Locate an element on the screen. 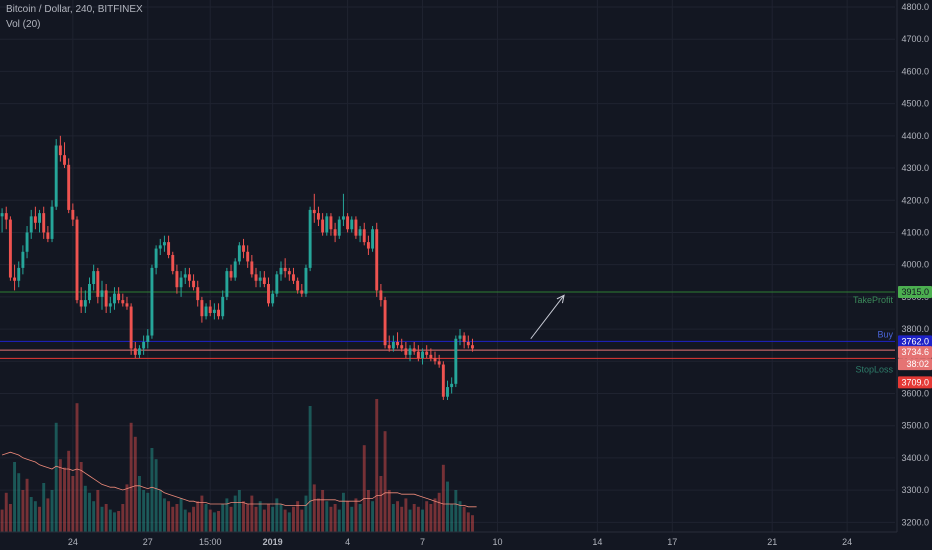  price-tag-stoploss is located at coordinates (915, 382).